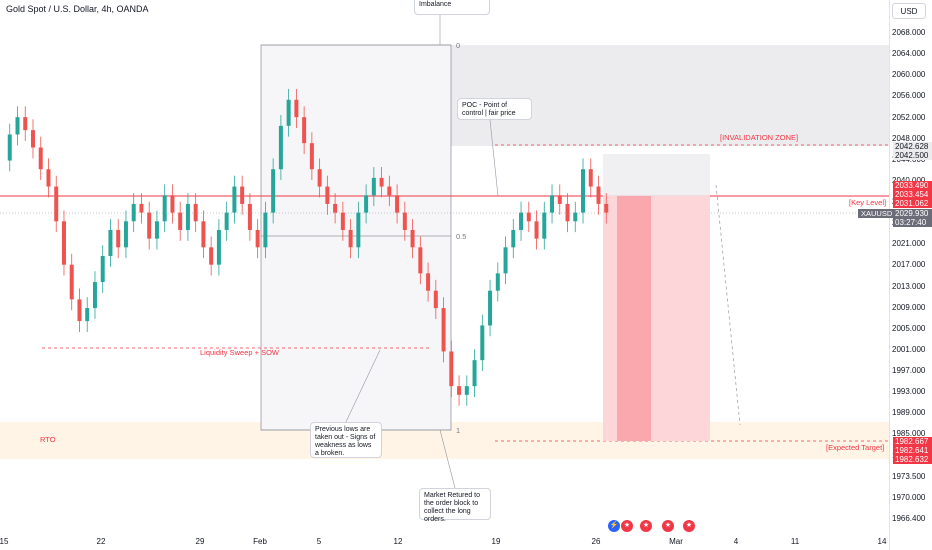  What do you see at coordinates (909, 265) in the screenshot?
I see `price-tick-label: 2017.000` at bounding box center [909, 265].